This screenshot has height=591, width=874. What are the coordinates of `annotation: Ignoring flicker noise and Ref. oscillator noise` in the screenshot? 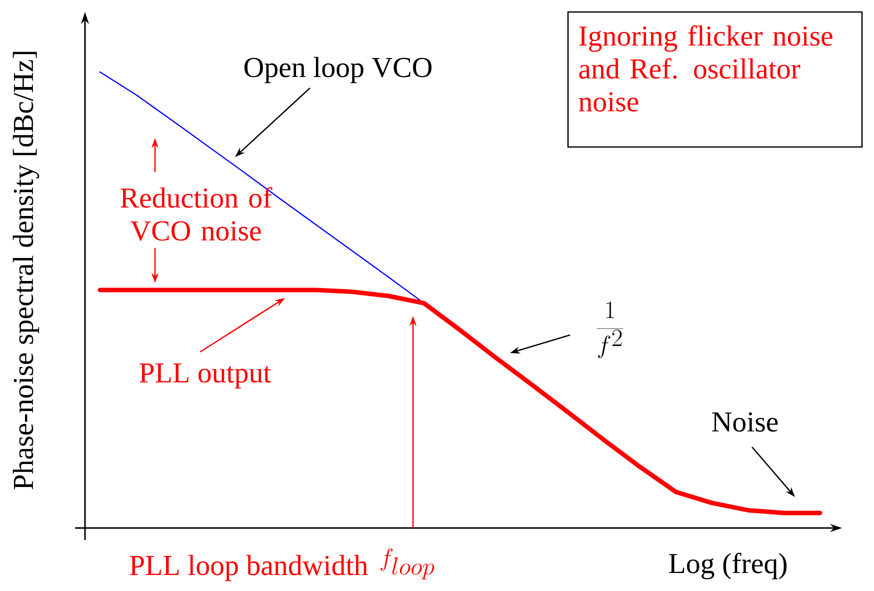 It's located at (705, 68).